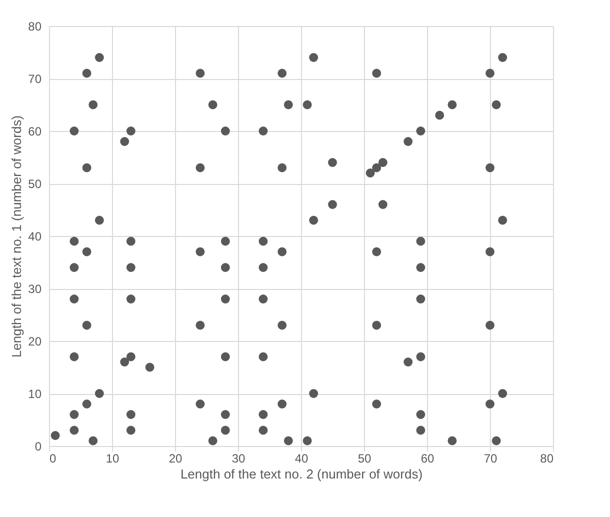  I want to click on x-tick-label: 40, so click(301, 459).